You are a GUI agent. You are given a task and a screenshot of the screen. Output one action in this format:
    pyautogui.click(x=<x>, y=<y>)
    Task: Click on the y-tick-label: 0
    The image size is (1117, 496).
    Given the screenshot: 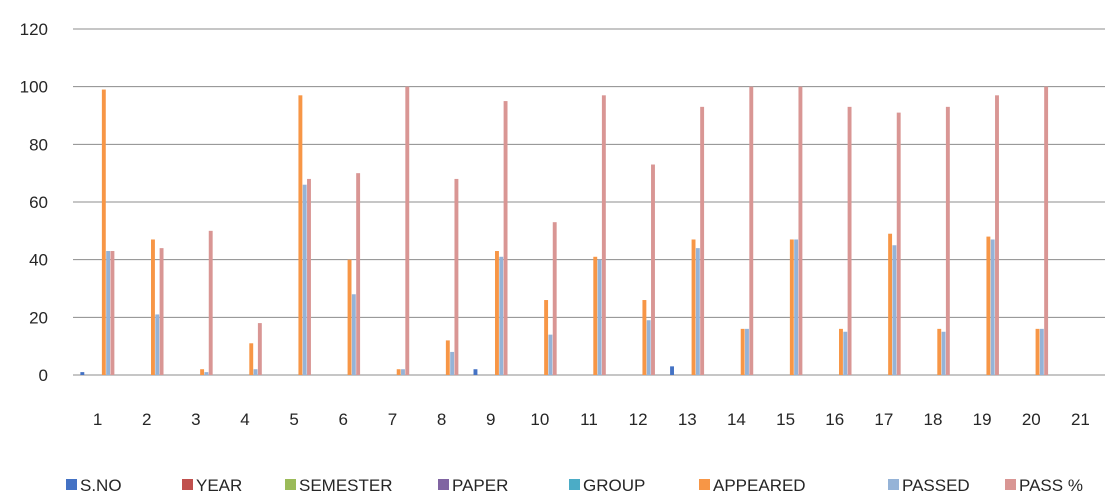 What is the action you would take?
    pyautogui.click(x=43, y=375)
    